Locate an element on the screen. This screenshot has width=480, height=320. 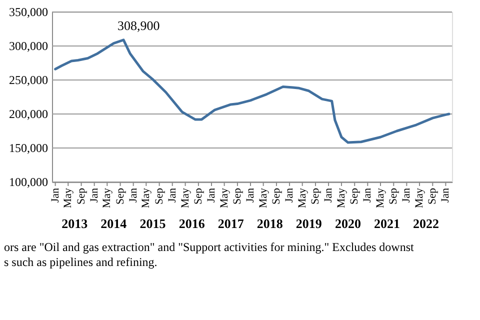
text: 2020 is located at coordinates (347, 223).